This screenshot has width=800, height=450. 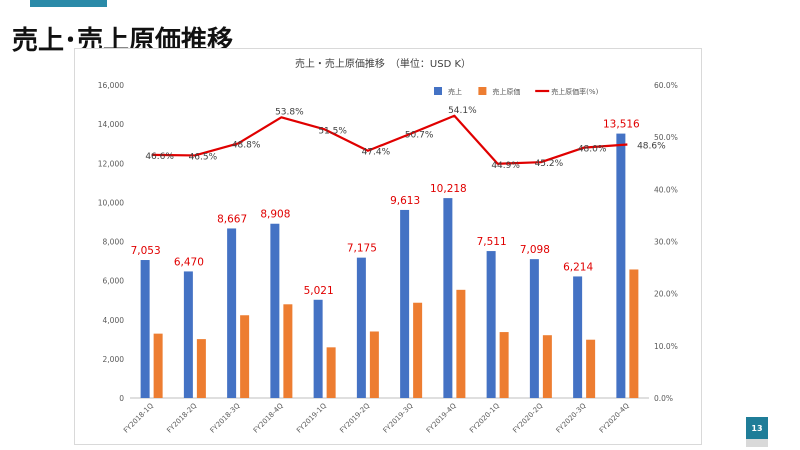 I want to click on ratio-data-label: 48.0%, so click(x=592, y=150).